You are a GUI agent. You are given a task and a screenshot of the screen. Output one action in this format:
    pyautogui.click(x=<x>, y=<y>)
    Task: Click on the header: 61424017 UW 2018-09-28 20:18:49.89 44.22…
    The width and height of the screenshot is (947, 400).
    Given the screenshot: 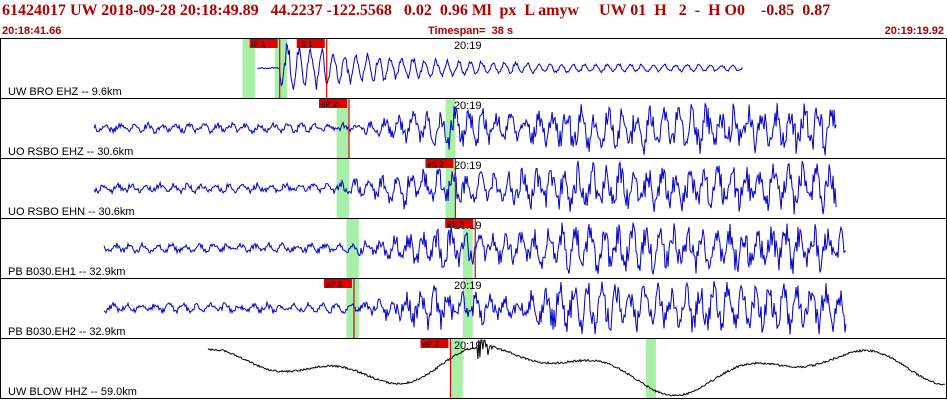 What is the action you would take?
    pyautogui.click(x=473, y=19)
    